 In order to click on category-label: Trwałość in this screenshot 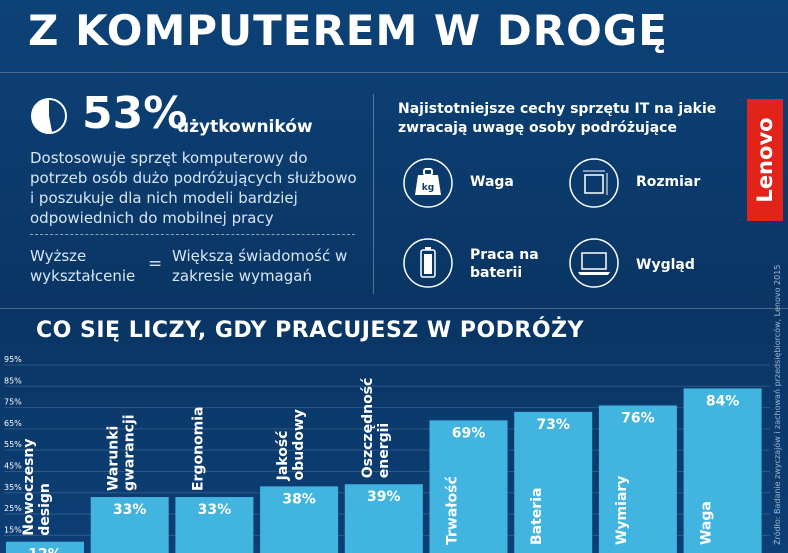, I will do `click(453, 510)`.